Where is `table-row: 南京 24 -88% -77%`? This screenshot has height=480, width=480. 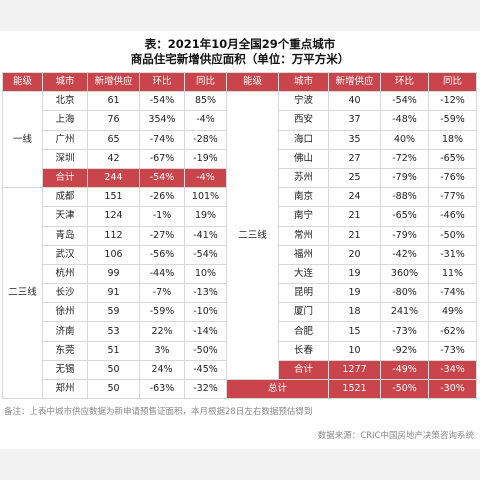
table-row: 南京 24 -88% -77% is located at coordinates (352, 197).